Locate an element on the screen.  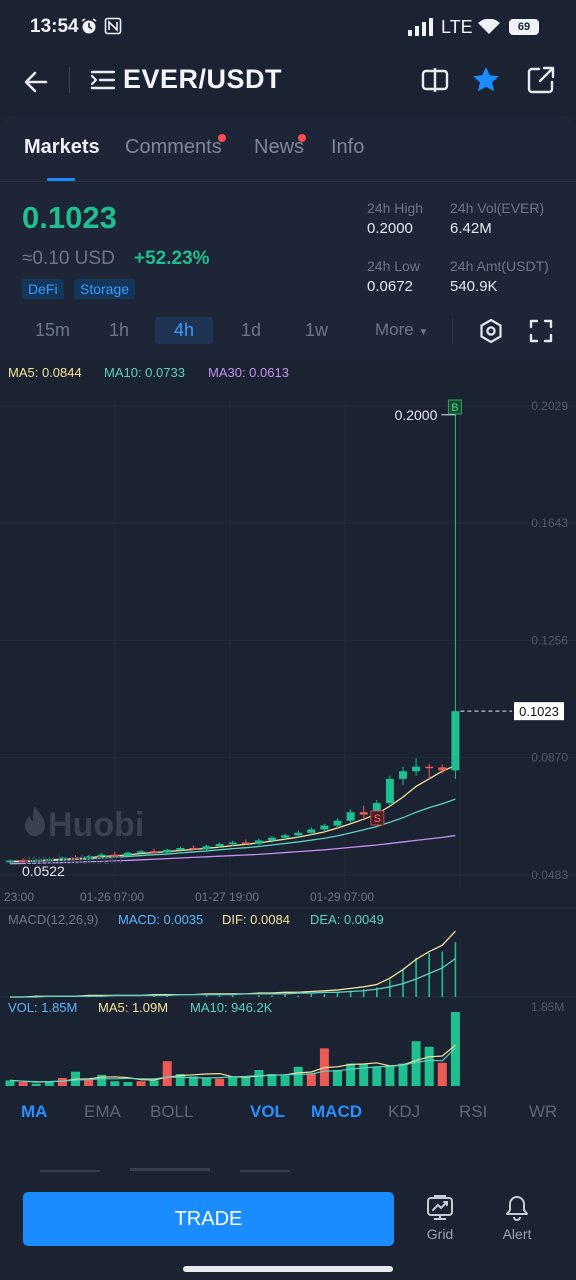
indicator-boll: BOLL is located at coordinates (172, 1111).